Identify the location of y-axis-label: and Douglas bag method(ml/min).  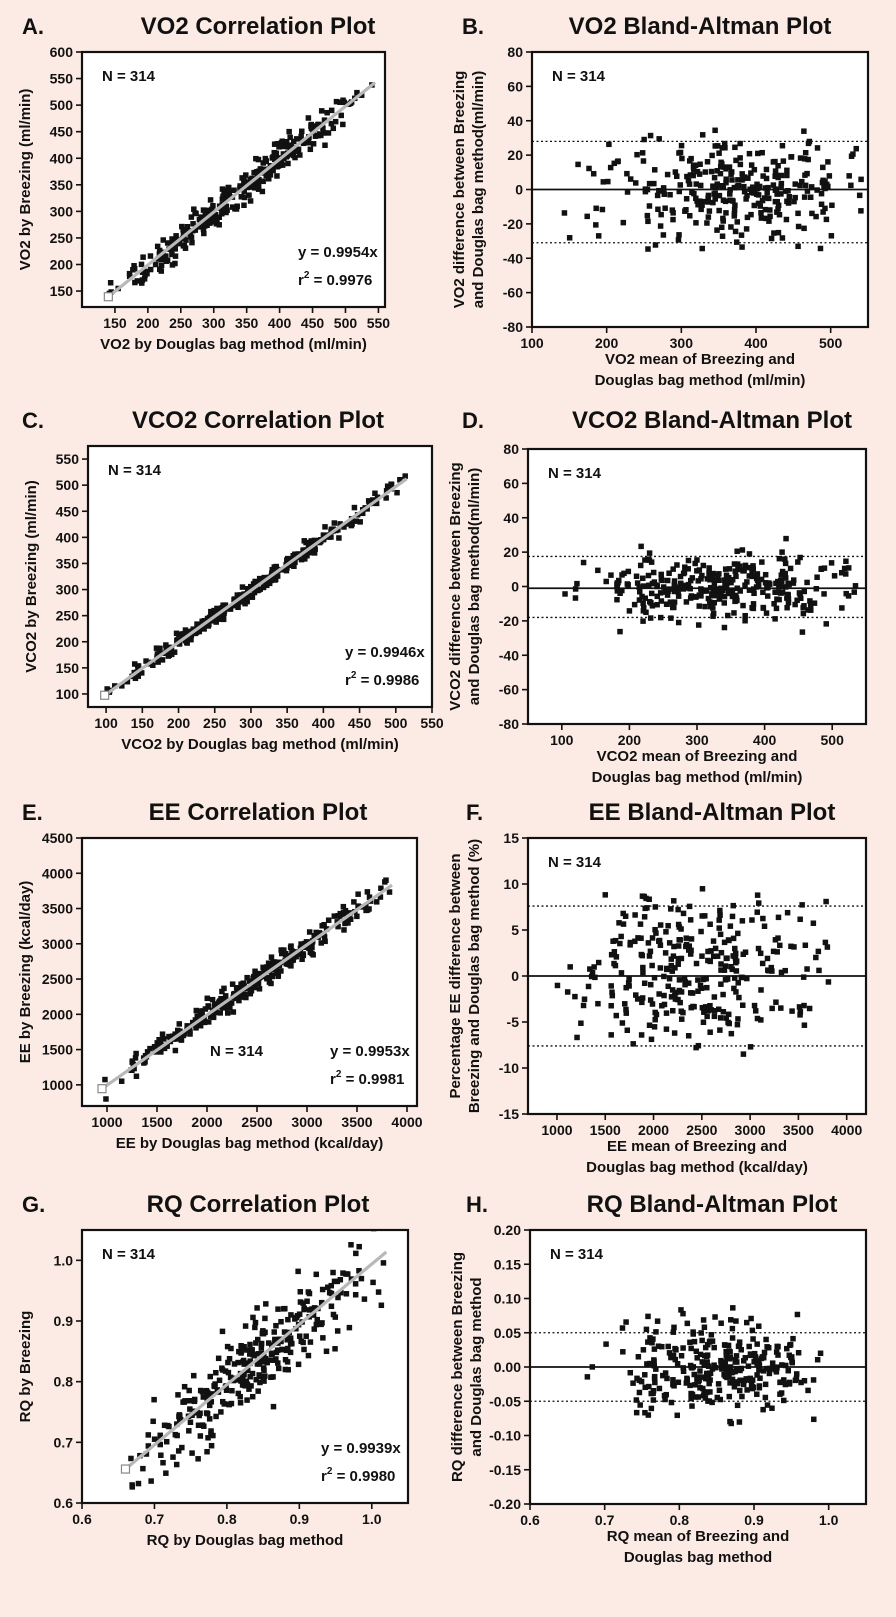
(478, 190).